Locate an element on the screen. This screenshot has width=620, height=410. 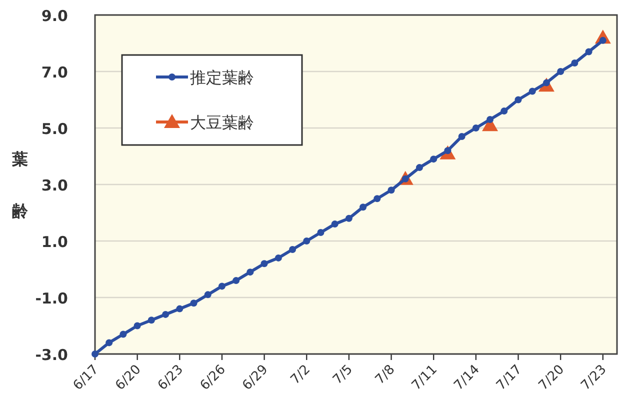
x-tick-label: 7/5 is located at coordinates (343, 375).